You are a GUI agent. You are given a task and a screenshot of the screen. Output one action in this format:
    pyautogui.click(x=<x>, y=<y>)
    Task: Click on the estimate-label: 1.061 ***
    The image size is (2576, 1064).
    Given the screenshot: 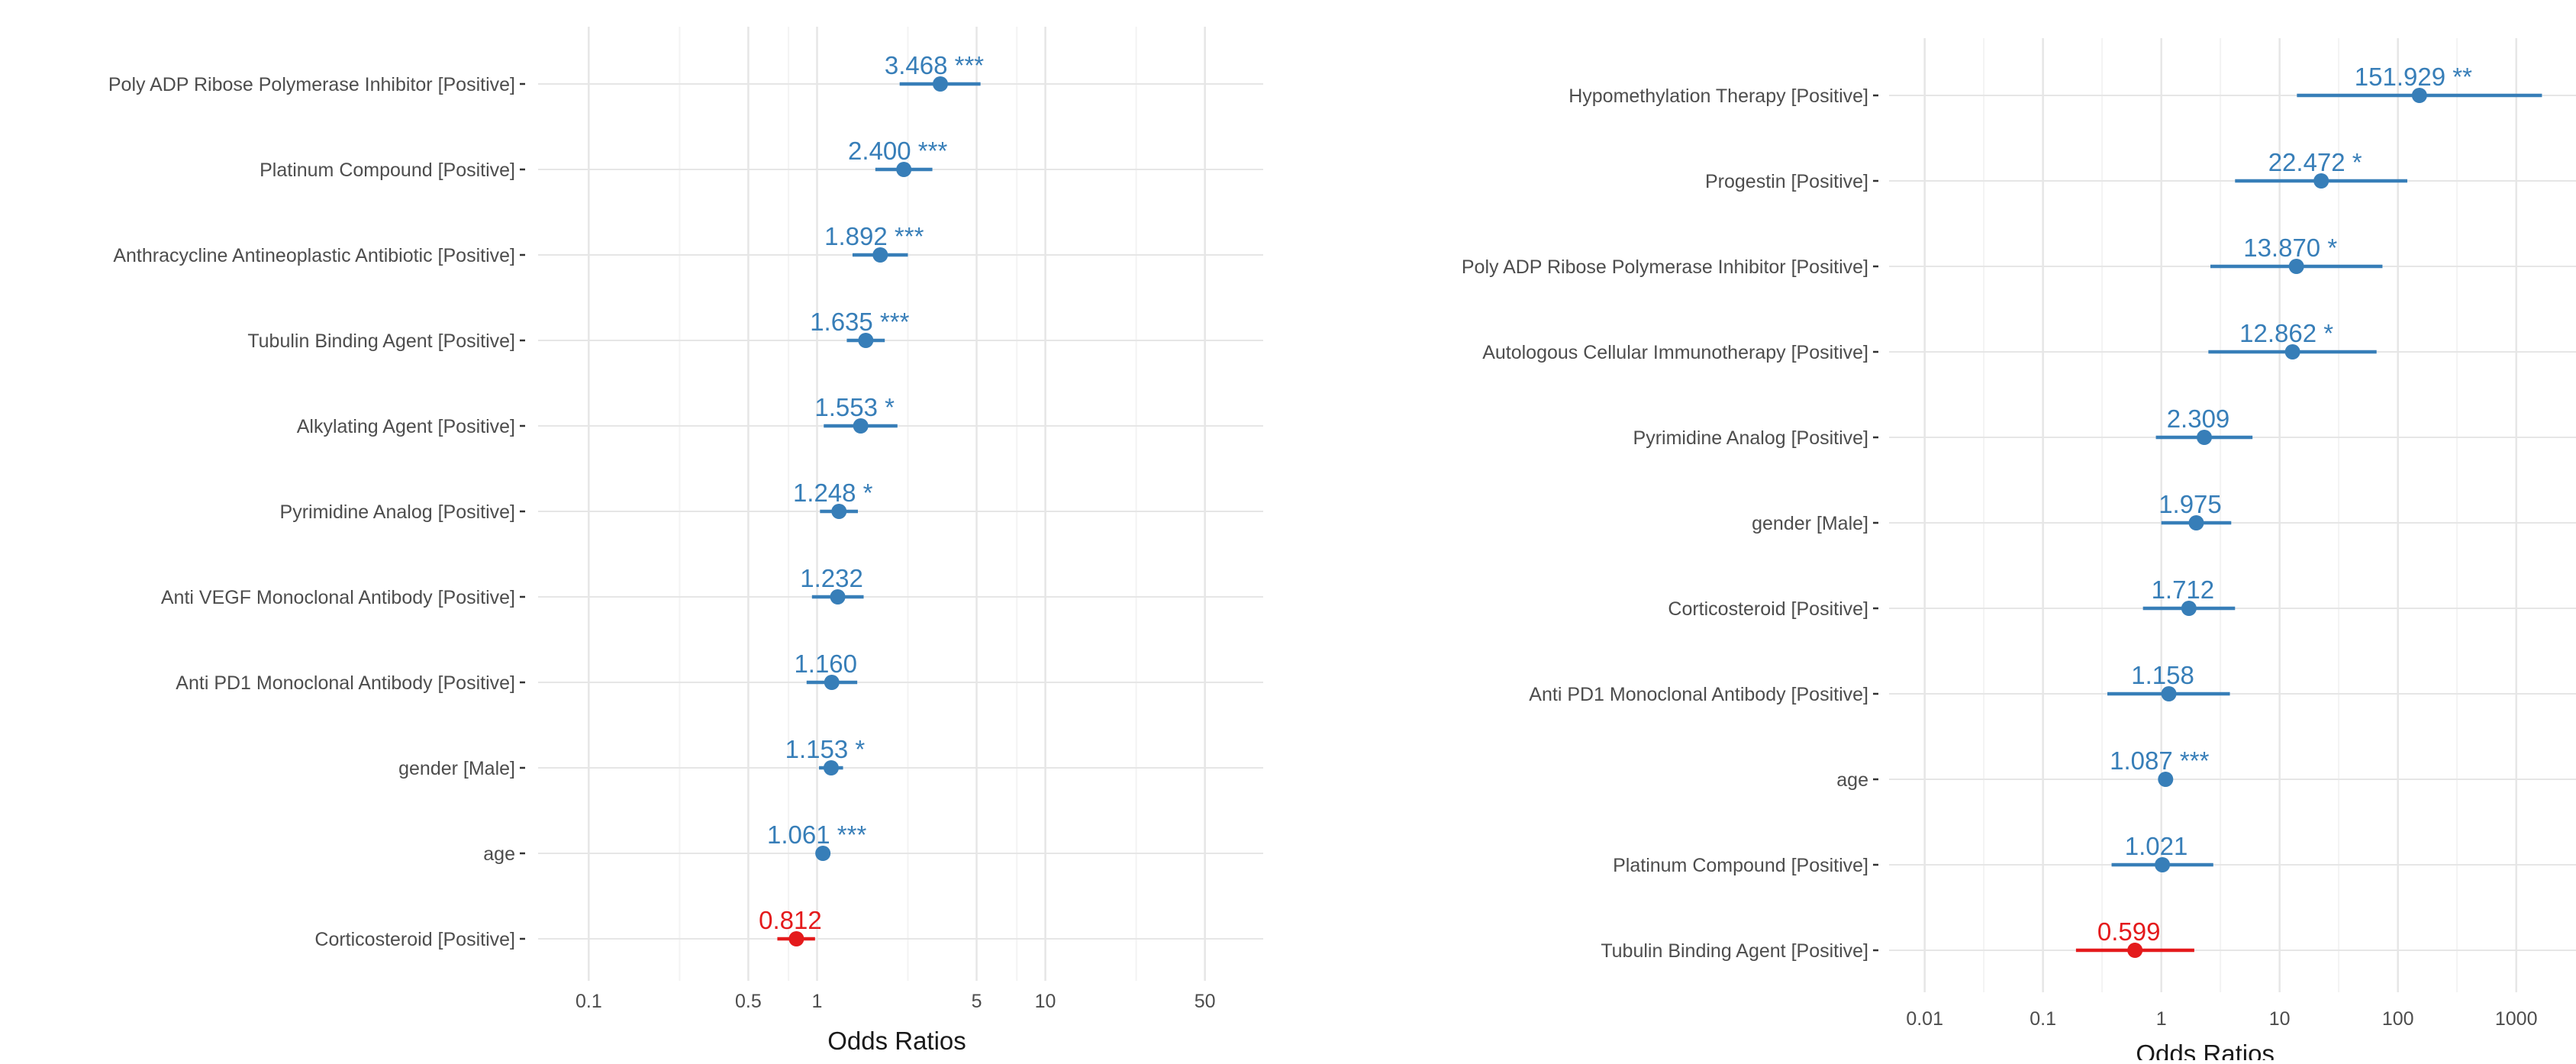 What is the action you would take?
    pyautogui.click(x=816, y=835)
    